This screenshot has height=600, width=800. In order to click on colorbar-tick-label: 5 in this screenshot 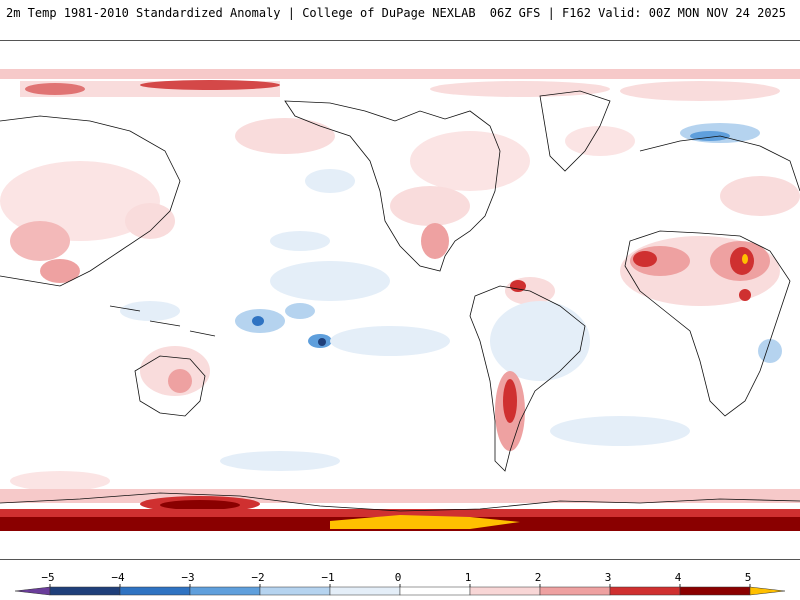, I will do `click(748, 577)`.